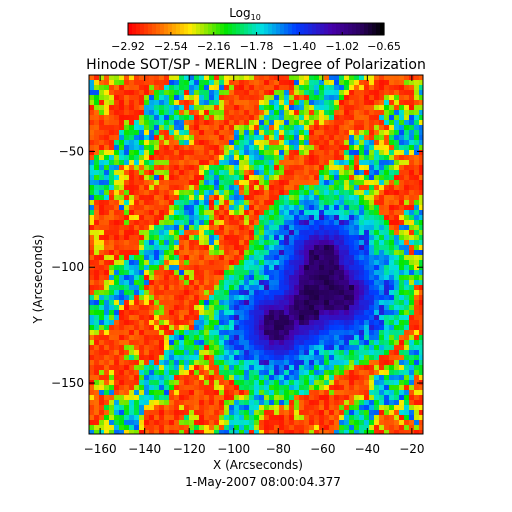  Describe the element at coordinates (306, 29) in the screenshot. I see `colorbar-segment` at that location.